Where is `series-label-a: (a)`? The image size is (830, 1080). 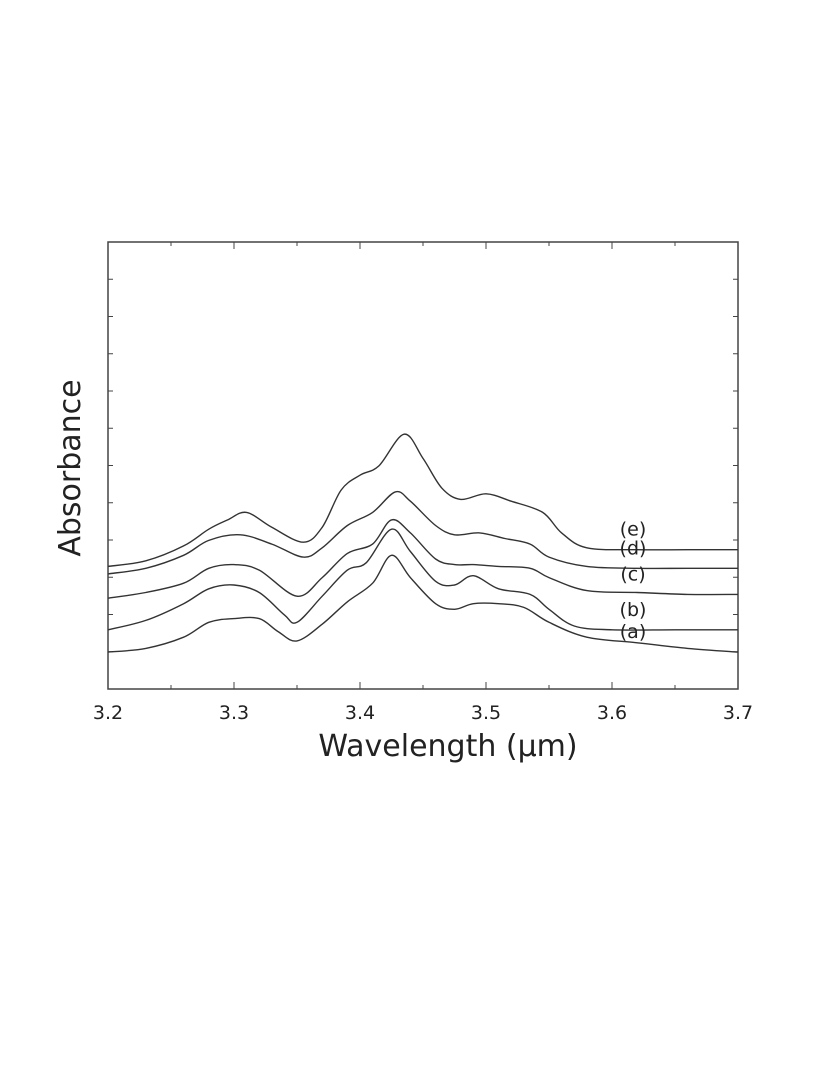
series-label-a: (a) is located at coordinates (633, 632).